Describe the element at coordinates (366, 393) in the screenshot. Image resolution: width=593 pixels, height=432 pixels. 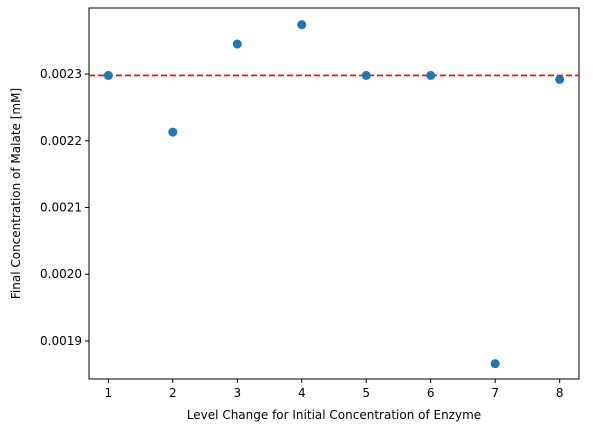
I see `x-tick-label: 5` at that location.